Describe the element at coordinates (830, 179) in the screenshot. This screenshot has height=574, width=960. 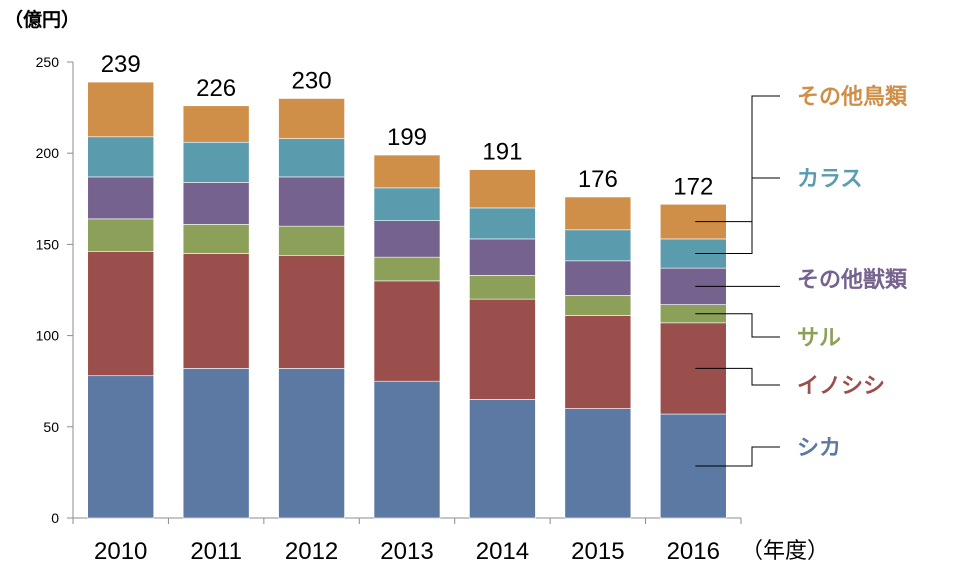
I see `legend-label: カラス` at that location.